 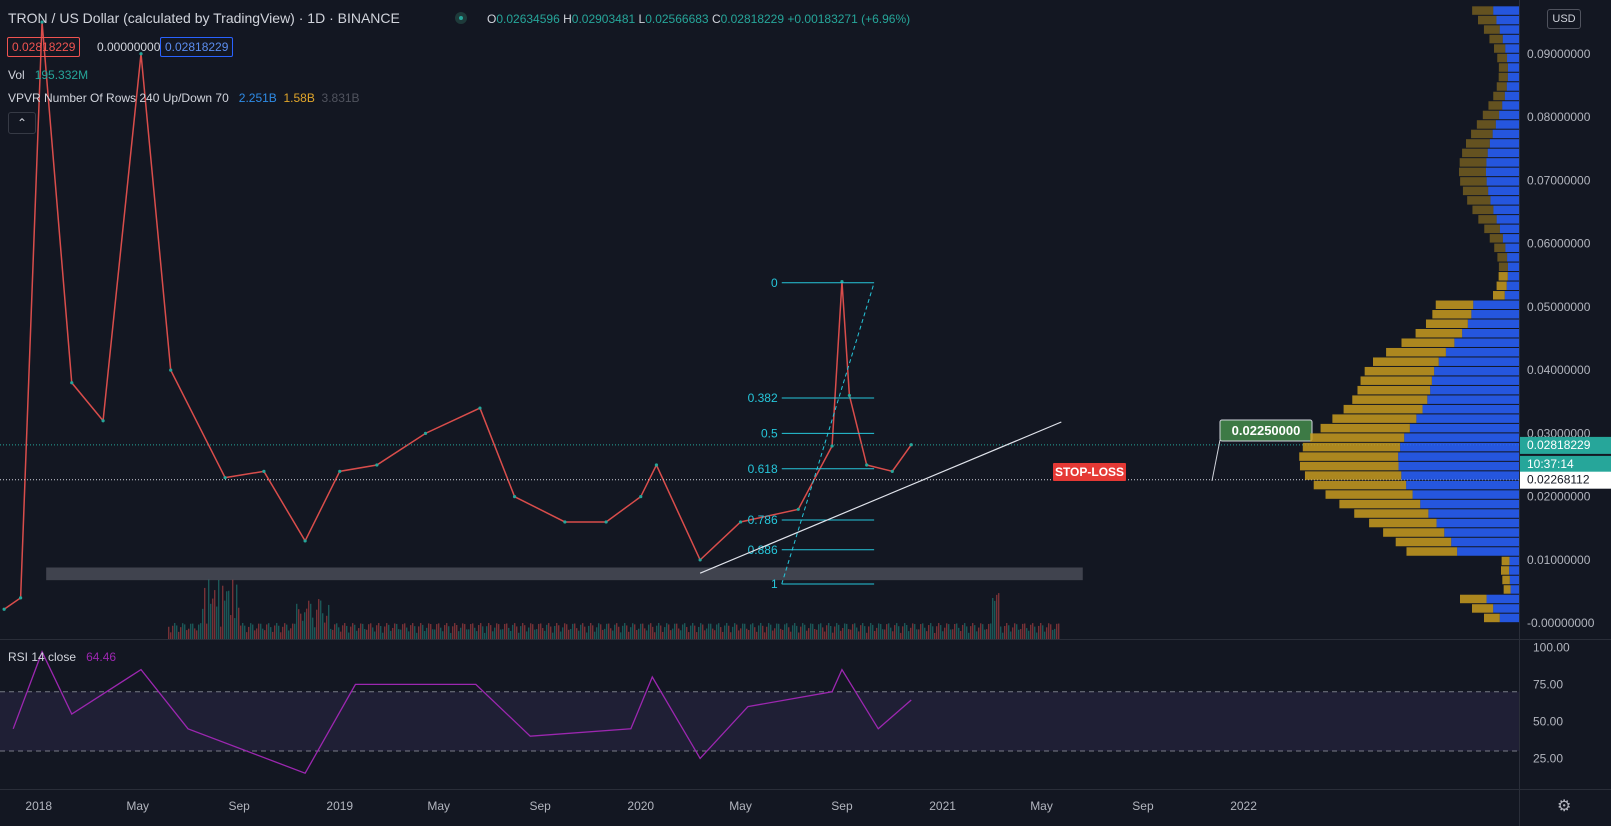 I want to click on fib-level-label: 0.382, so click(x=763, y=398).